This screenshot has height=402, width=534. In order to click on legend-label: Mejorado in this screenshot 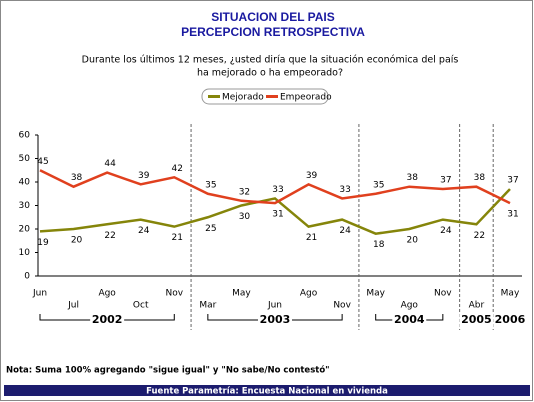, I will do `click(243, 98)`.